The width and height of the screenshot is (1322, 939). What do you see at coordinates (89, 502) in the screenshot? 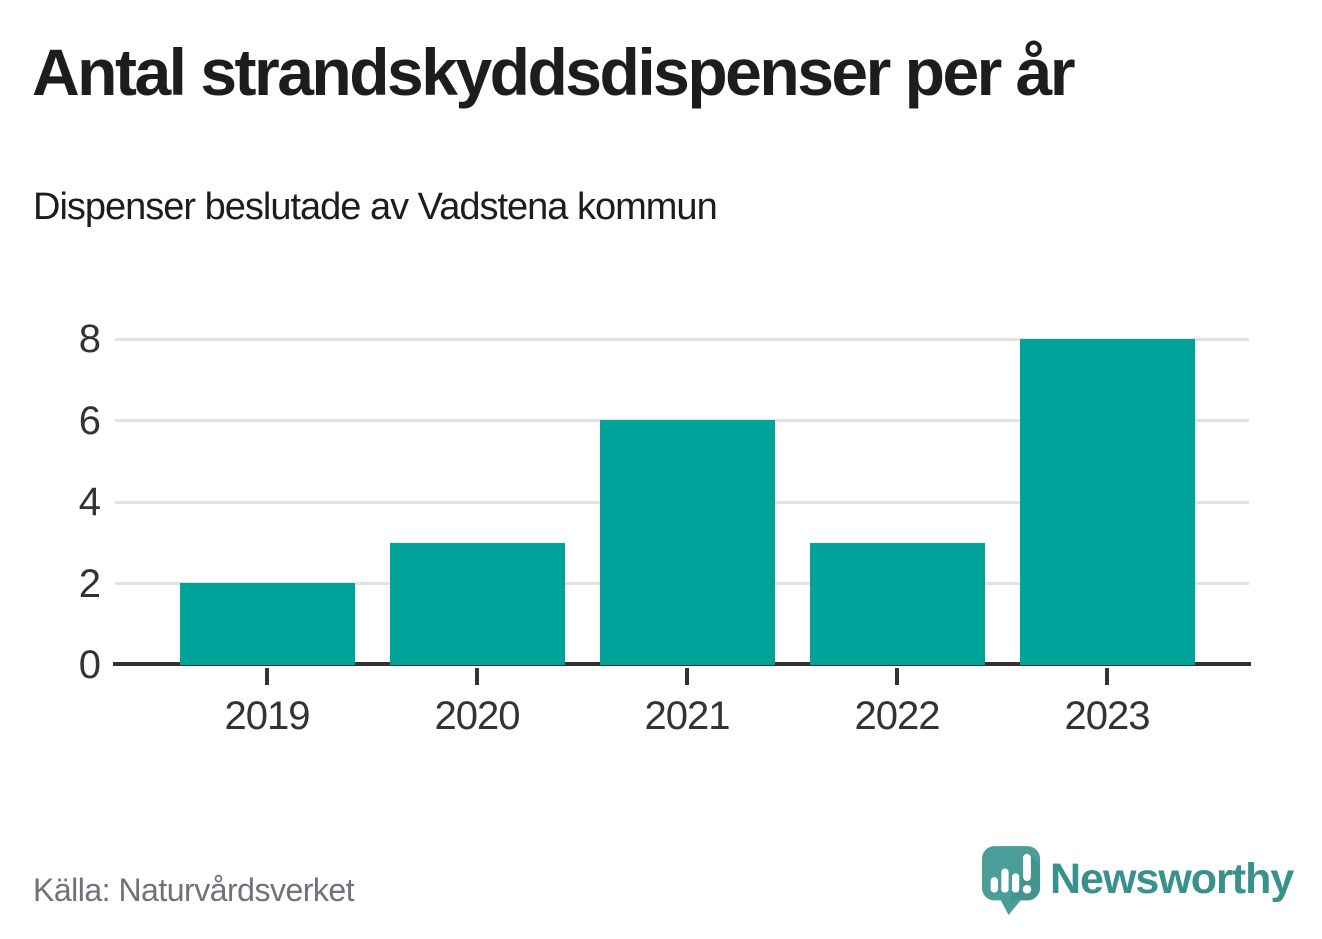
I see `y-tick-label-4: 4` at bounding box center [89, 502].